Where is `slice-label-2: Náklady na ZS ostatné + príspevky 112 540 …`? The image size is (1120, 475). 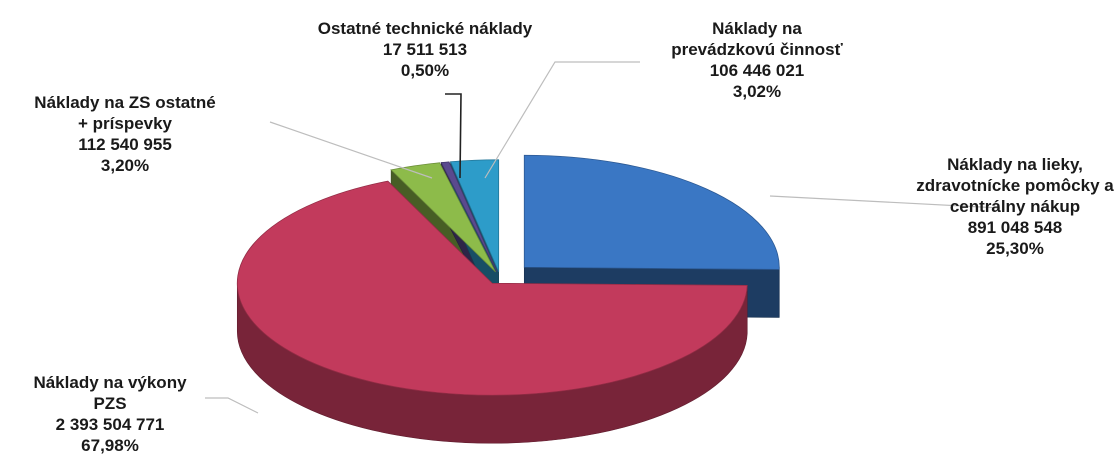 slice-label-2: Náklady na ZS ostatné + príspevky 112 540 … is located at coordinates (124, 134).